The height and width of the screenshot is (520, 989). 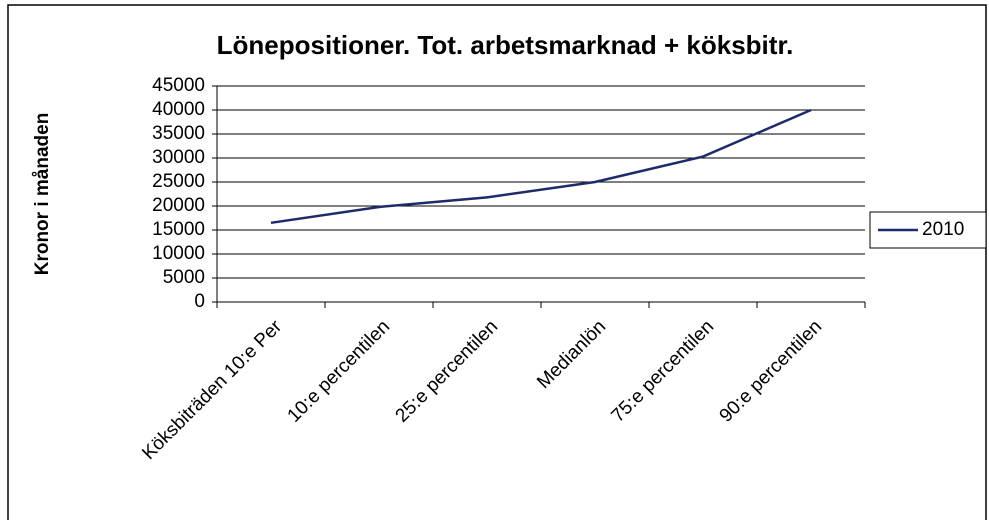 I want to click on y-axis-label: Kronor i månaden, so click(x=42, y=194).